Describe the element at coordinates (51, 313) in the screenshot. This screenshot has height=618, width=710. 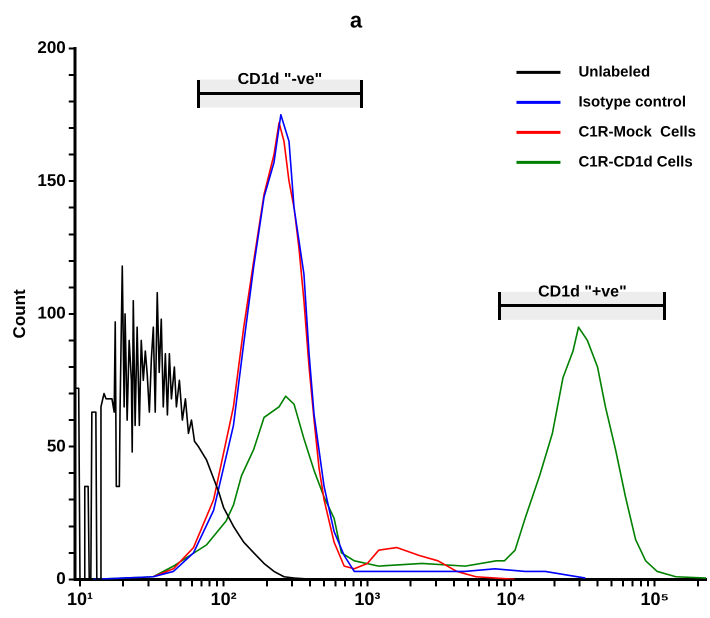
I see `y-tick-label: 100` at that location.